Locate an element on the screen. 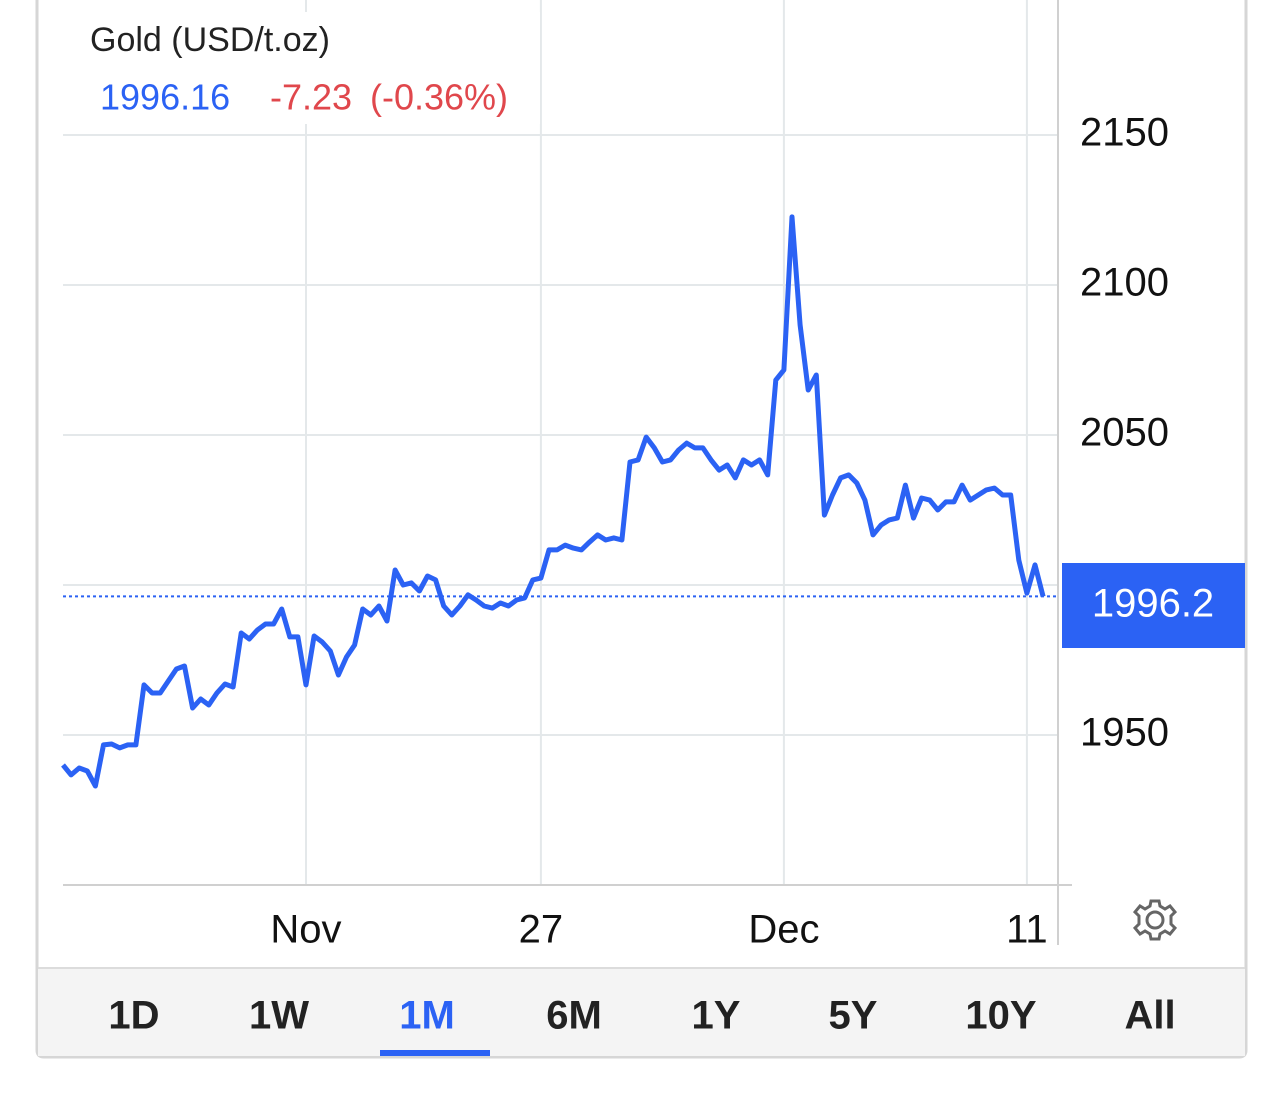 The height and width of the screenshot is (1114, 1284). last-price-badge is located at coordinates (1153, 605).